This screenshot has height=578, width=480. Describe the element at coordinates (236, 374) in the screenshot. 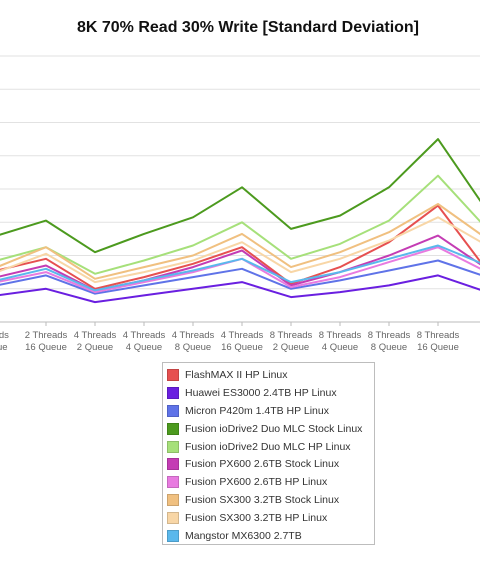

I see `legend-label: FlashMAX II HP Linux` at that location.